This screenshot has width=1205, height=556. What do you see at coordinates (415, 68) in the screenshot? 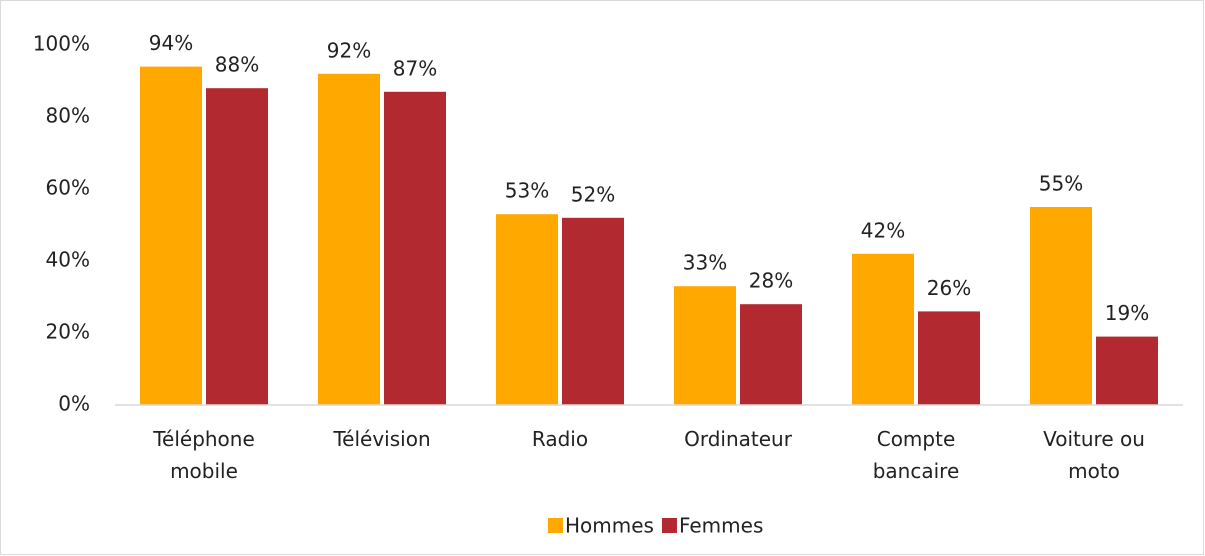
I see `data-label: 87%` at bounding box center [415, 68].